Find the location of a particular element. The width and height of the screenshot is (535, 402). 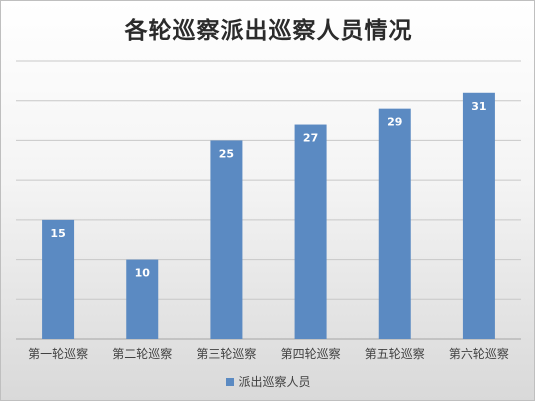

chart-title: 各轮巡察派出巡察人员情况 is located at coordinates (268, 30).